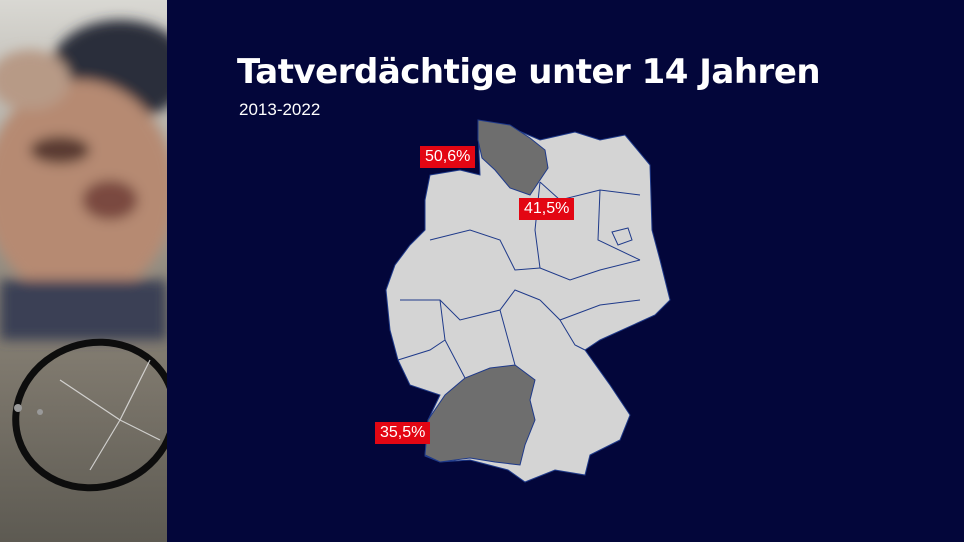  Describe the element at coordinates (403, 433) in the screenshot. I see `badge-baden-wuerttemberg: 35,5%` at that location.